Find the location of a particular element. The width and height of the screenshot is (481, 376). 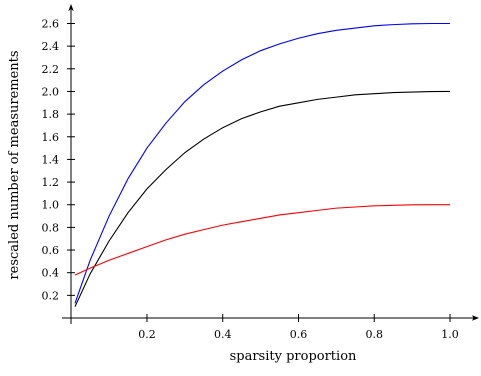

x-axis-arrow-icon is located at coordinates (475, 318).